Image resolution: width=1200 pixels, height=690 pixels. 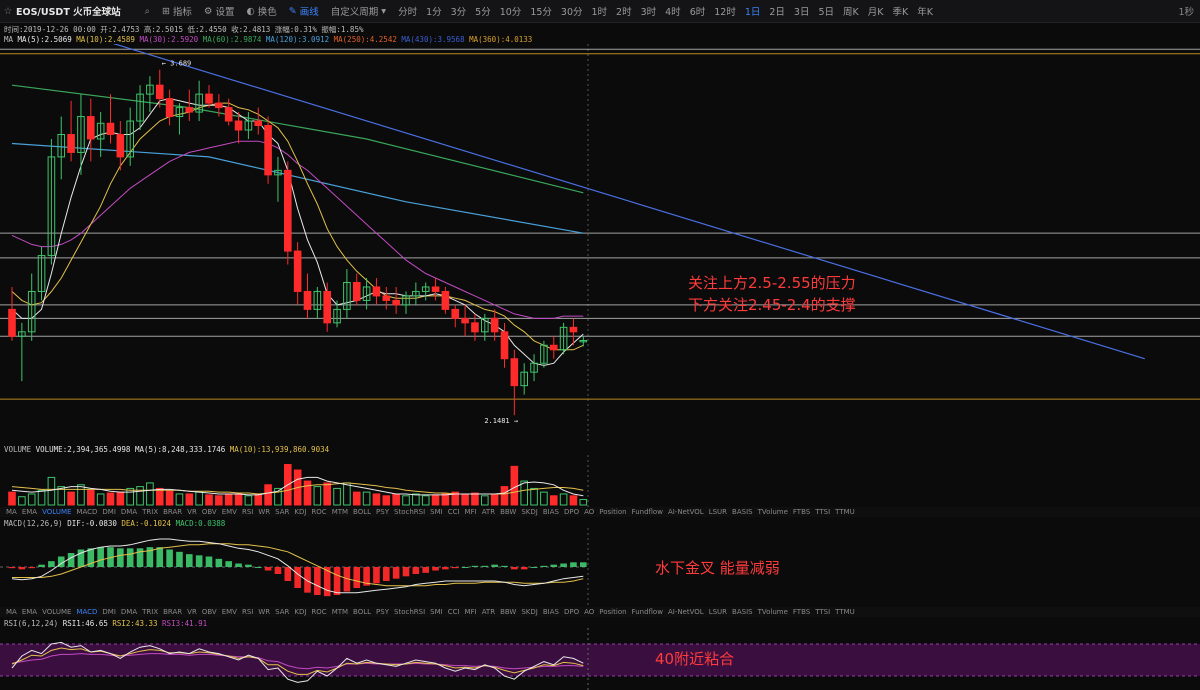 What do you see at coordinates (458, 12) in the screenshot?
I see `period-2: 3分` at bounding box center [458, 12].